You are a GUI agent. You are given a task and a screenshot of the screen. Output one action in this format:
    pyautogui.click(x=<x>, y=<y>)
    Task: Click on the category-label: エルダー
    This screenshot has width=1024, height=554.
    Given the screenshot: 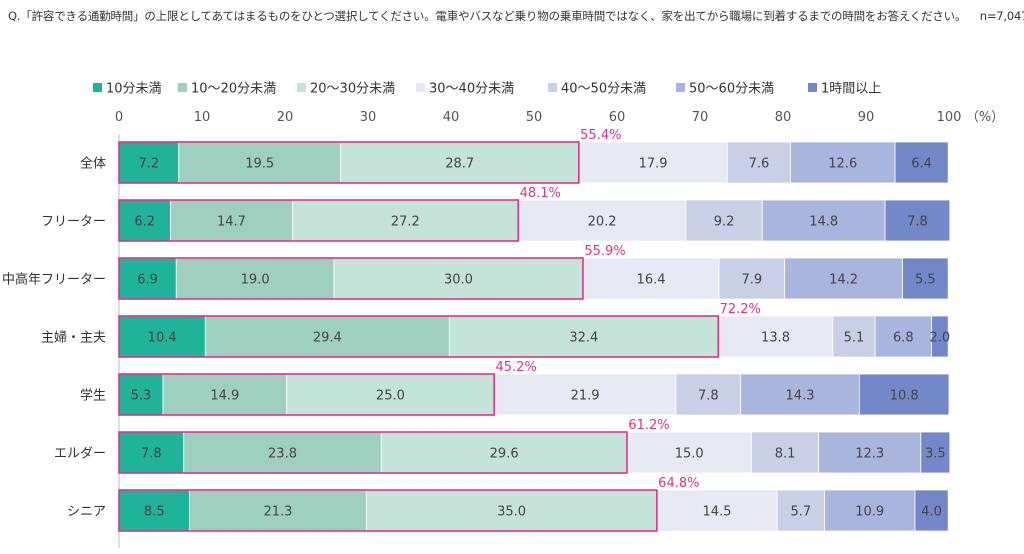 What is the action you would take?
    pyautogui.click(x=80, y=454)
    